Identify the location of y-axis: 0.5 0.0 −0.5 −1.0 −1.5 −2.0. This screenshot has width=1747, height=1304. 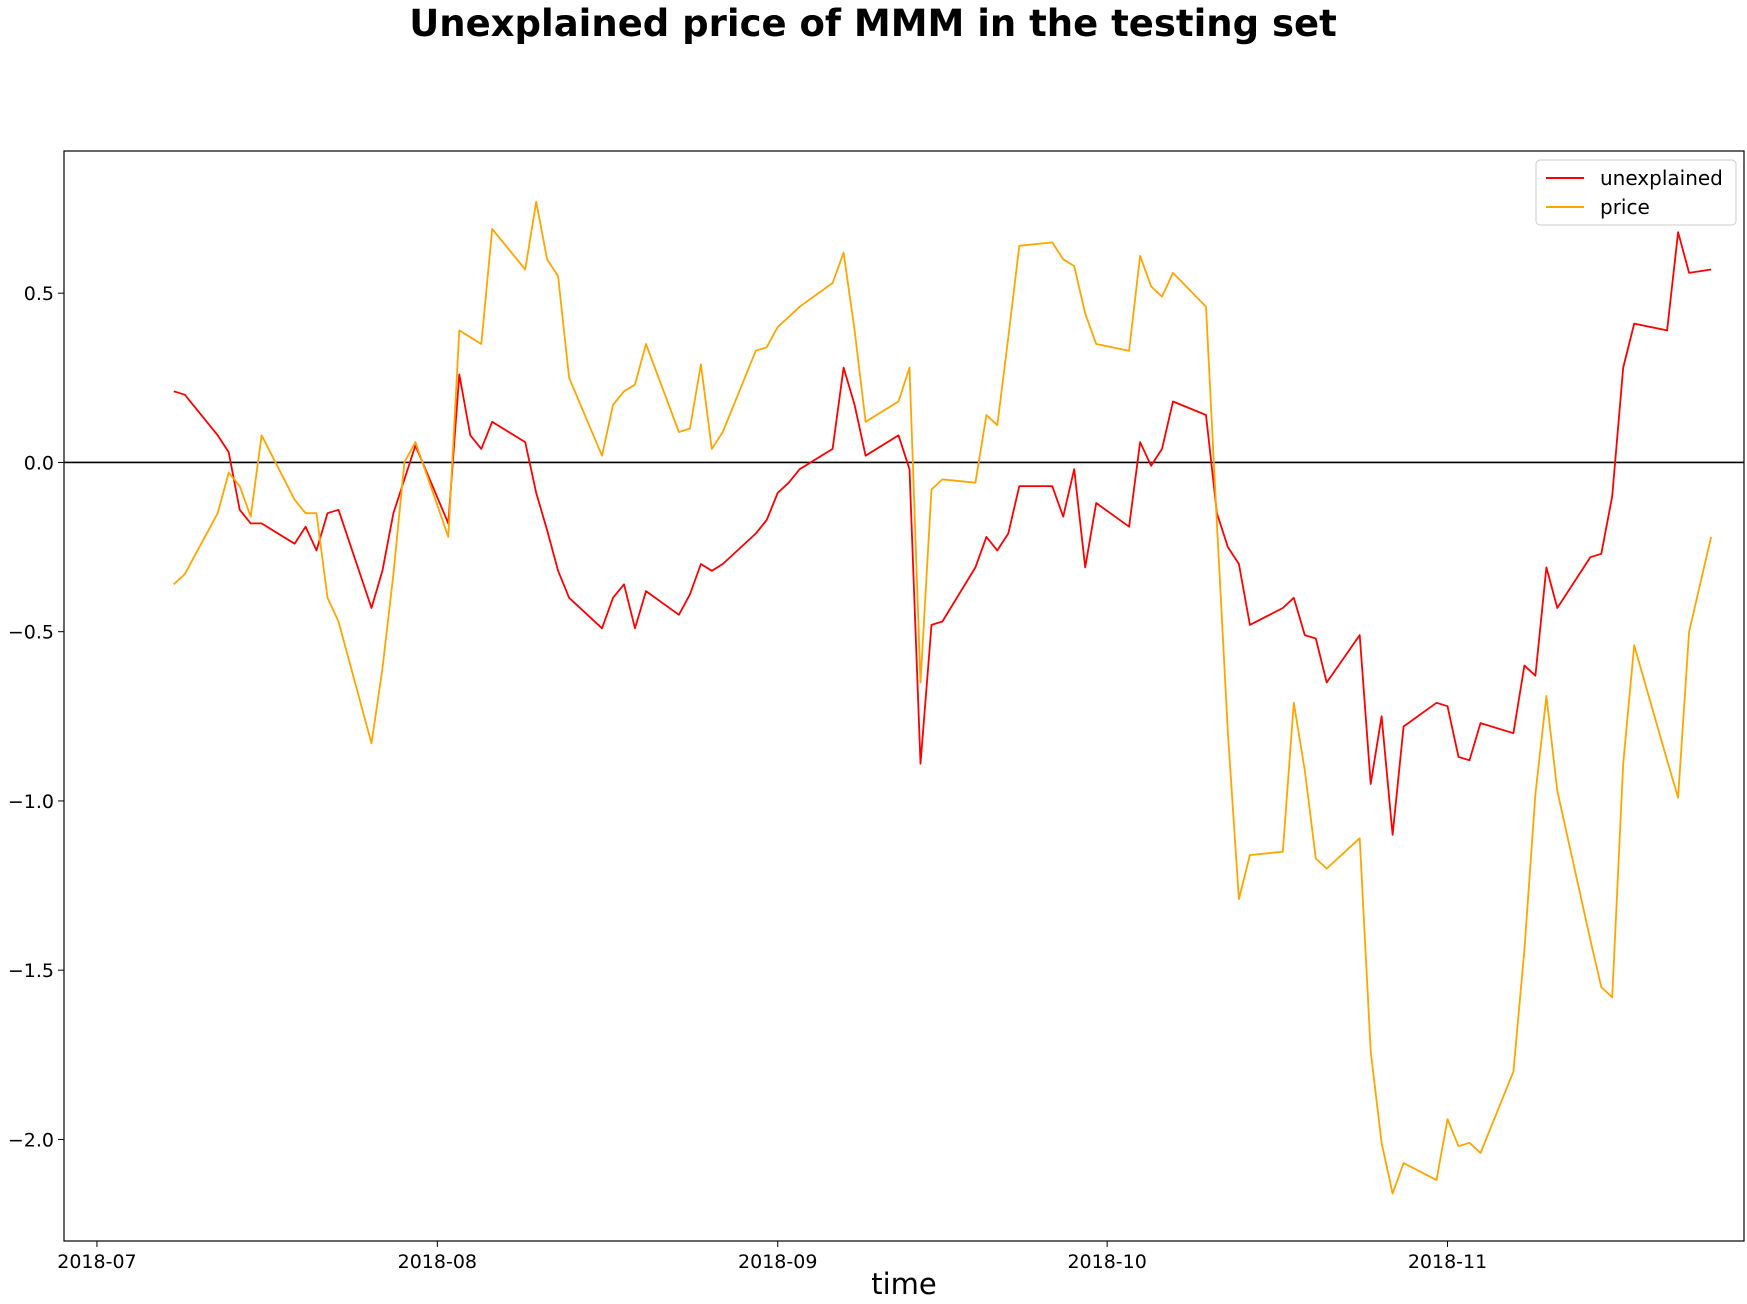
(36, 717).